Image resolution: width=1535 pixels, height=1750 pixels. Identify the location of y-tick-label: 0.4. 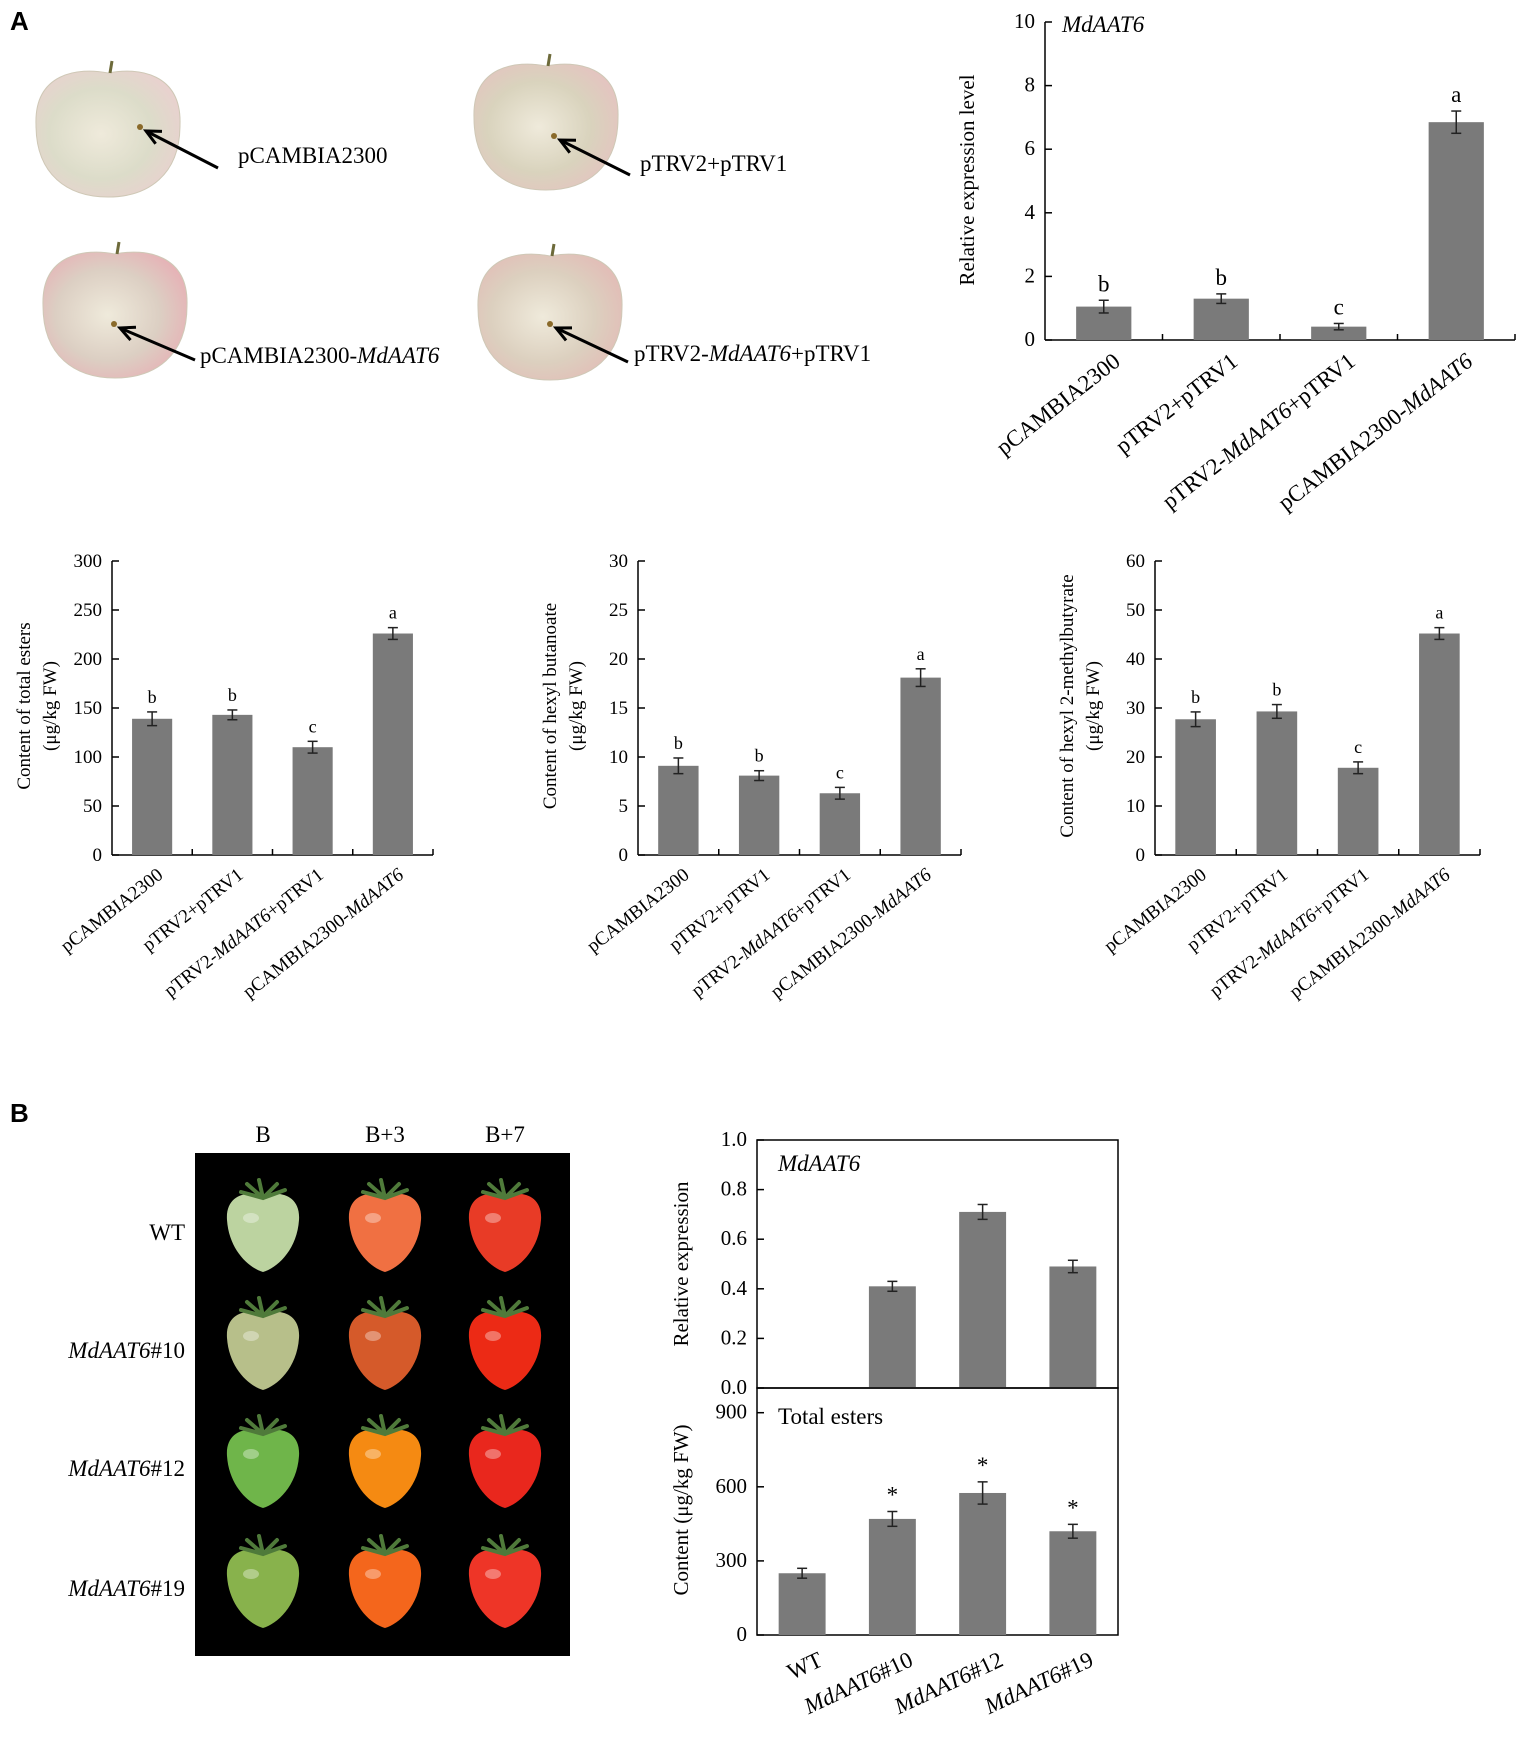
(734, 1288).